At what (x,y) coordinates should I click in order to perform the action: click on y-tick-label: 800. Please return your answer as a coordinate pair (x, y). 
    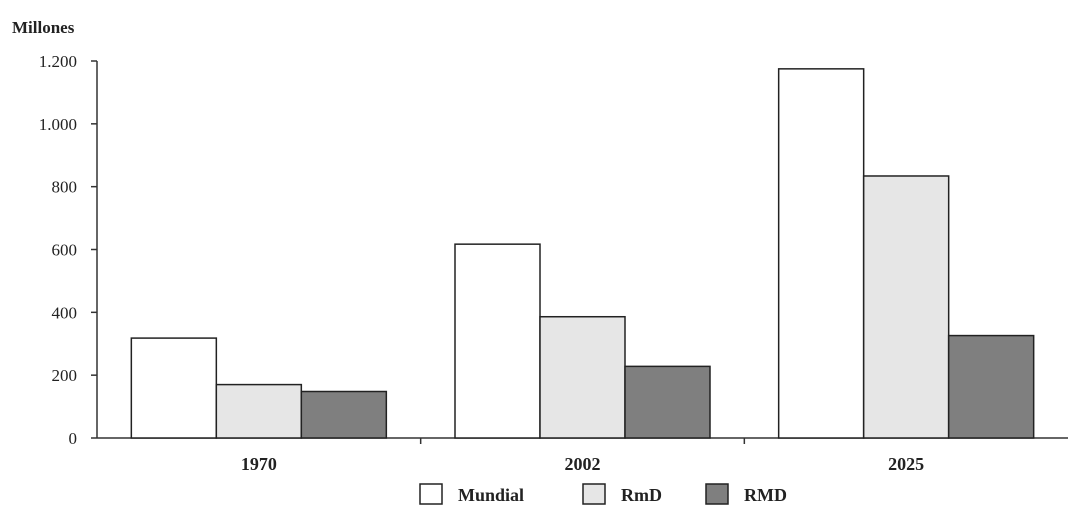
    Looking at the image, I should click on (65, 187).